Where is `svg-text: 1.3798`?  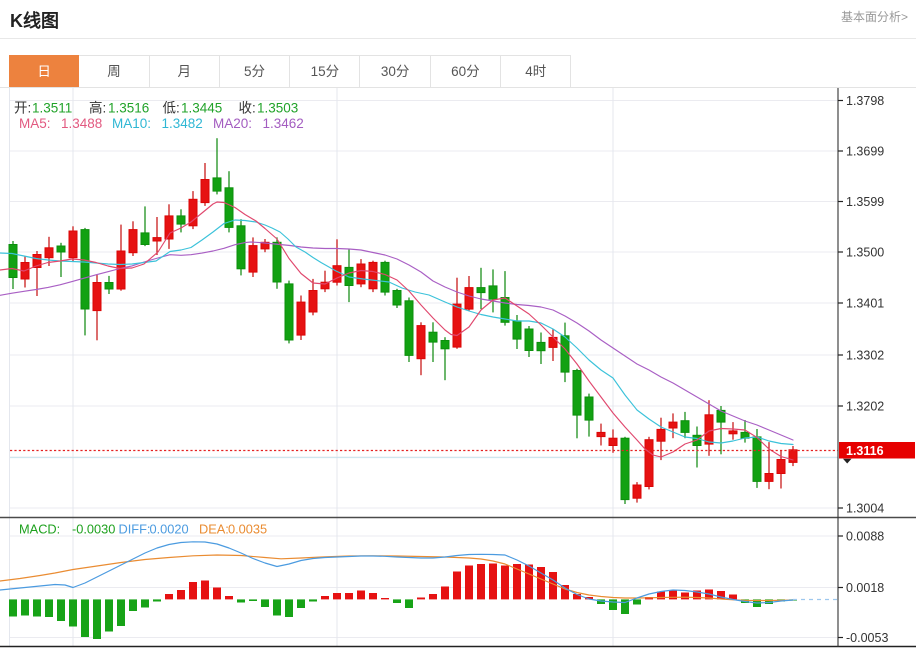
svg-text: 1.3798 is located at coordinates (865, 101).